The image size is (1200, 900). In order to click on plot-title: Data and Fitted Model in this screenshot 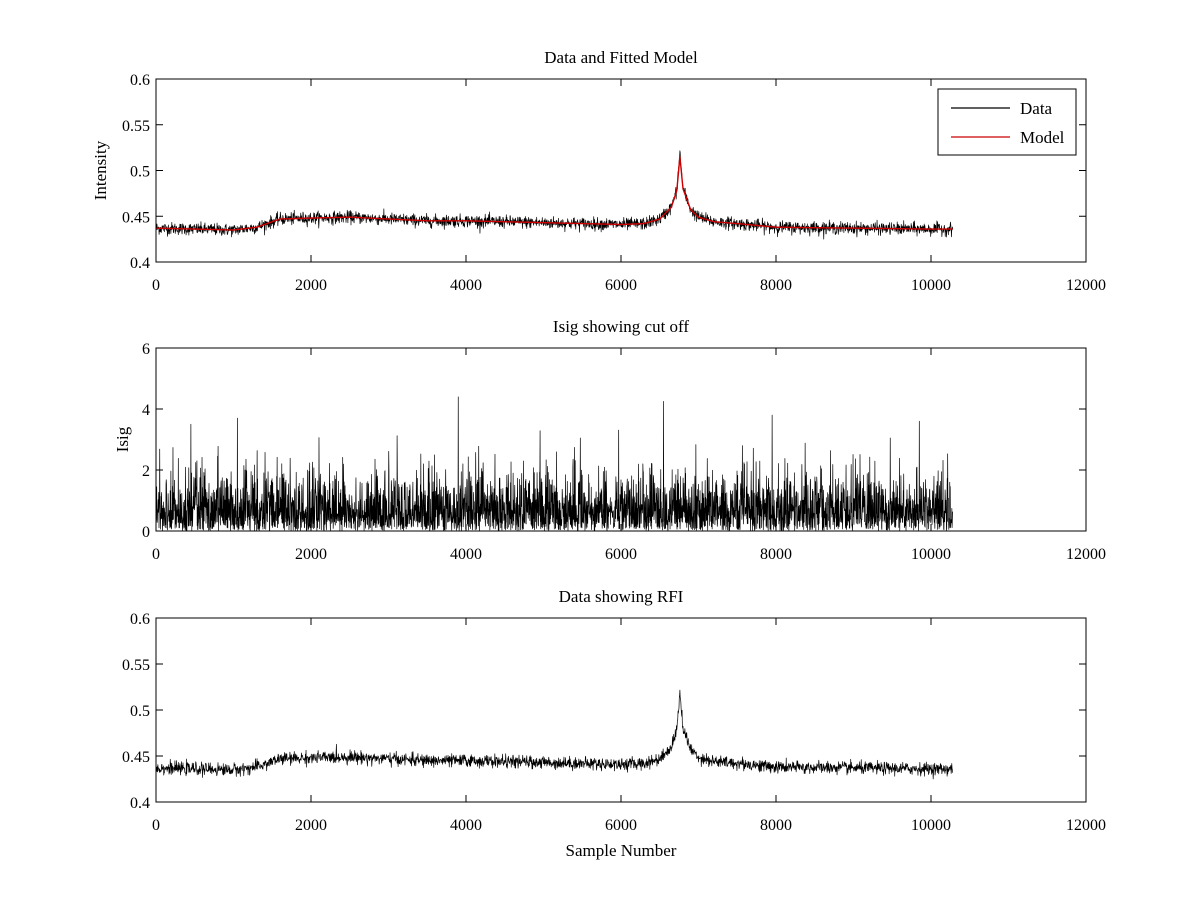, I will do `click(621, 57)`.